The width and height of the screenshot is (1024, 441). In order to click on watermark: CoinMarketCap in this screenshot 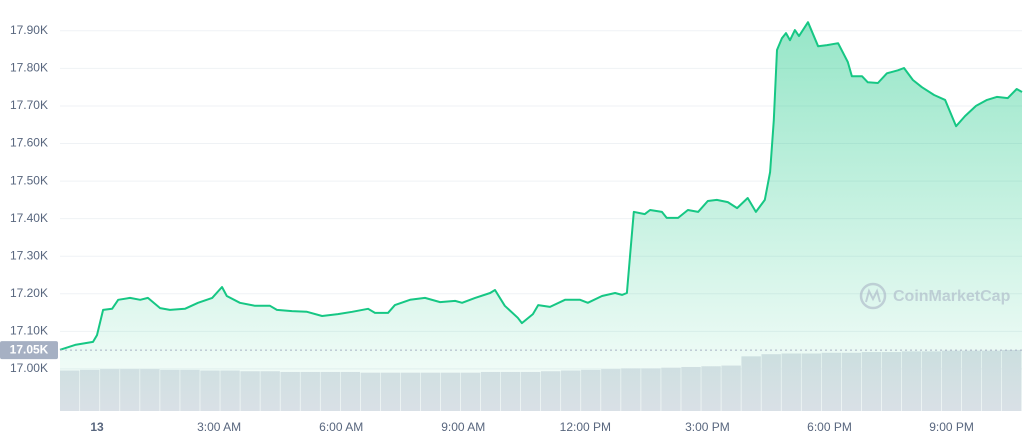, I will do `click(935, 296)`.